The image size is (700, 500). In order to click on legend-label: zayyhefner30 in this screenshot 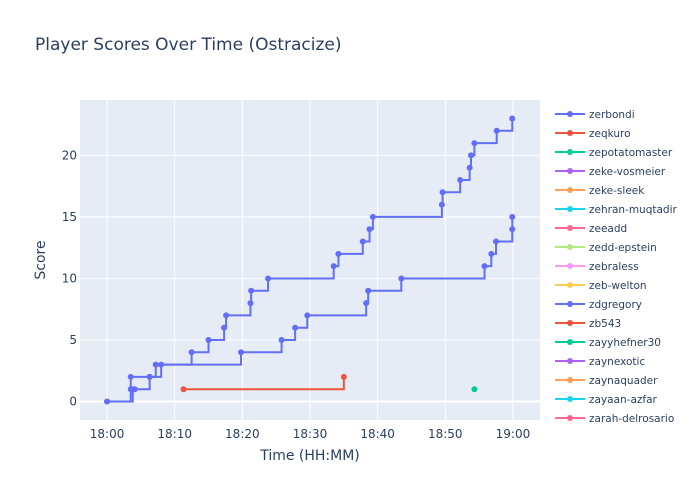, I will do `click(625, 343)`.